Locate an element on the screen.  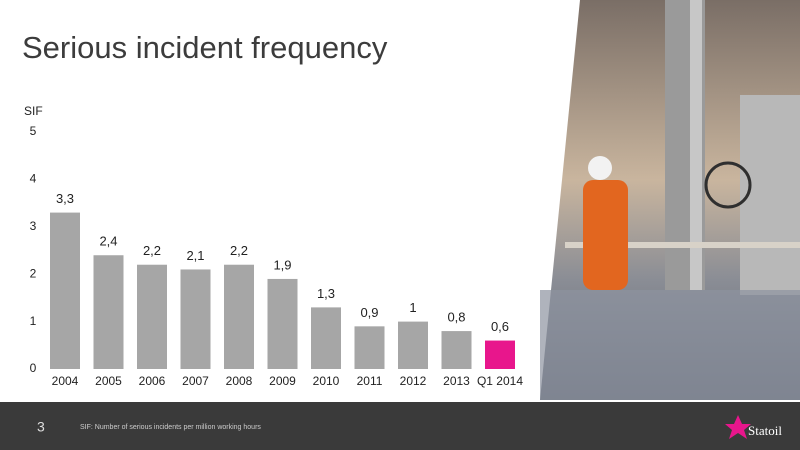
logo-text: Statoil is located at coordinates (765, 430).